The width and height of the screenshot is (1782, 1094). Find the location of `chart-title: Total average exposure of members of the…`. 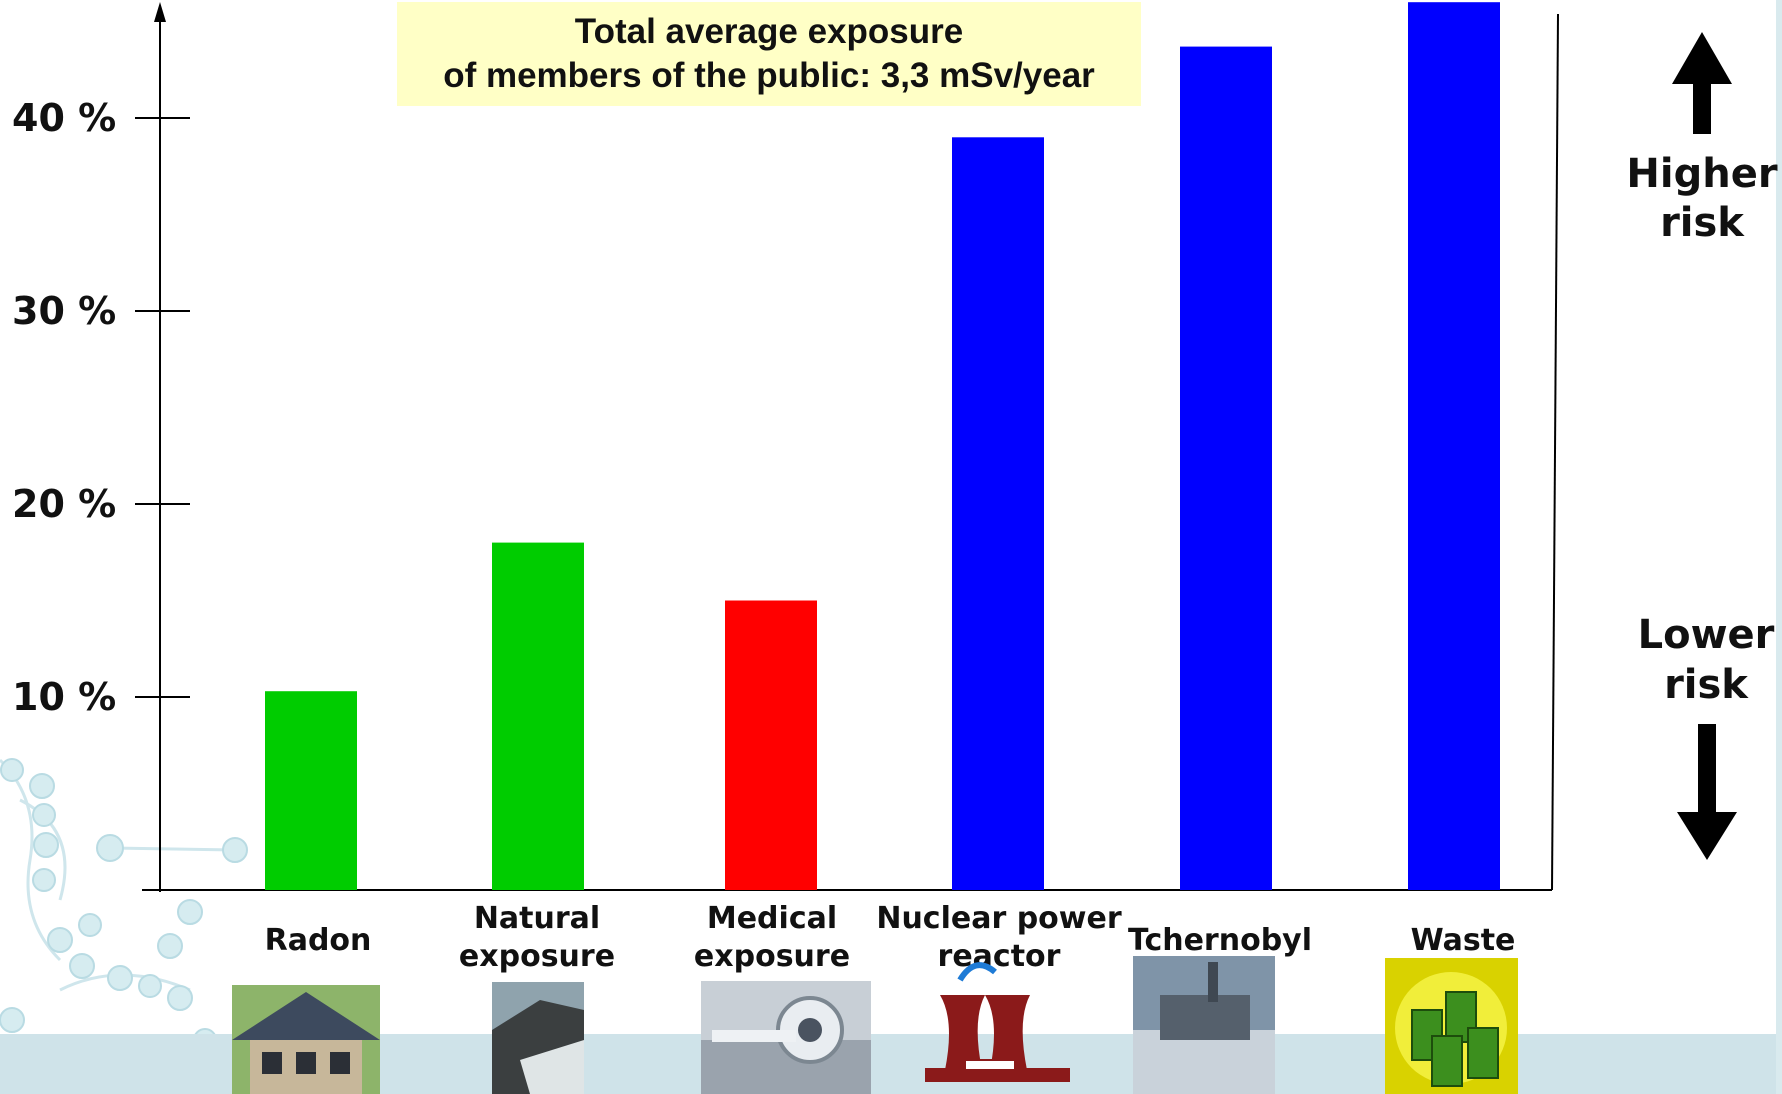

chart-title: Total average exposure of members of the… is located at coordinates (769, 54).